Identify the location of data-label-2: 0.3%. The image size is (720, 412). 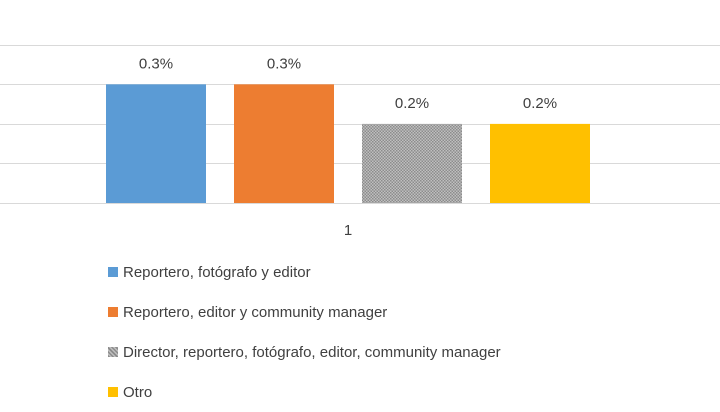
(284, 63).